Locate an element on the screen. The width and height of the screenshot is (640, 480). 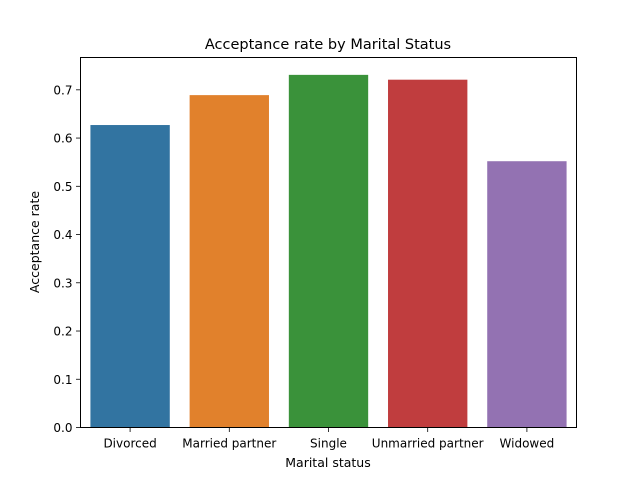
bar-unmarried-partner is located at coordinates (428, 253).